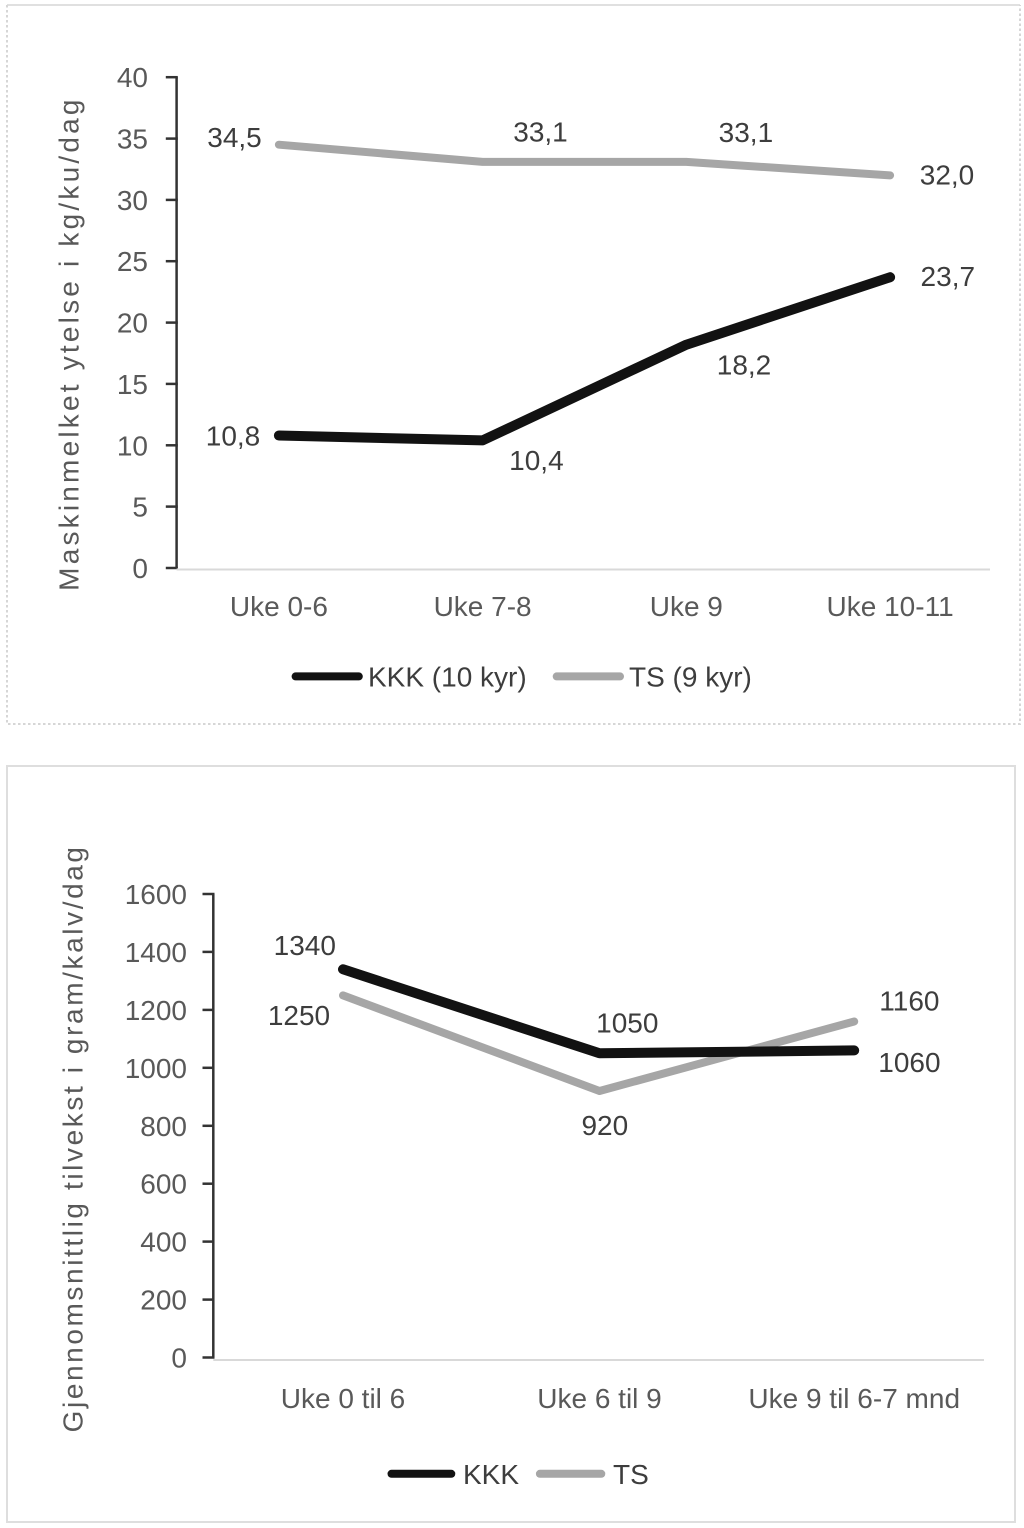 Image resolution: width=1024 pixels, height=1528 pixels. What do you see at coordinates (156, 952) in the screenshot?
I see `svg-text: 1400` at bounding box center [156, 952].